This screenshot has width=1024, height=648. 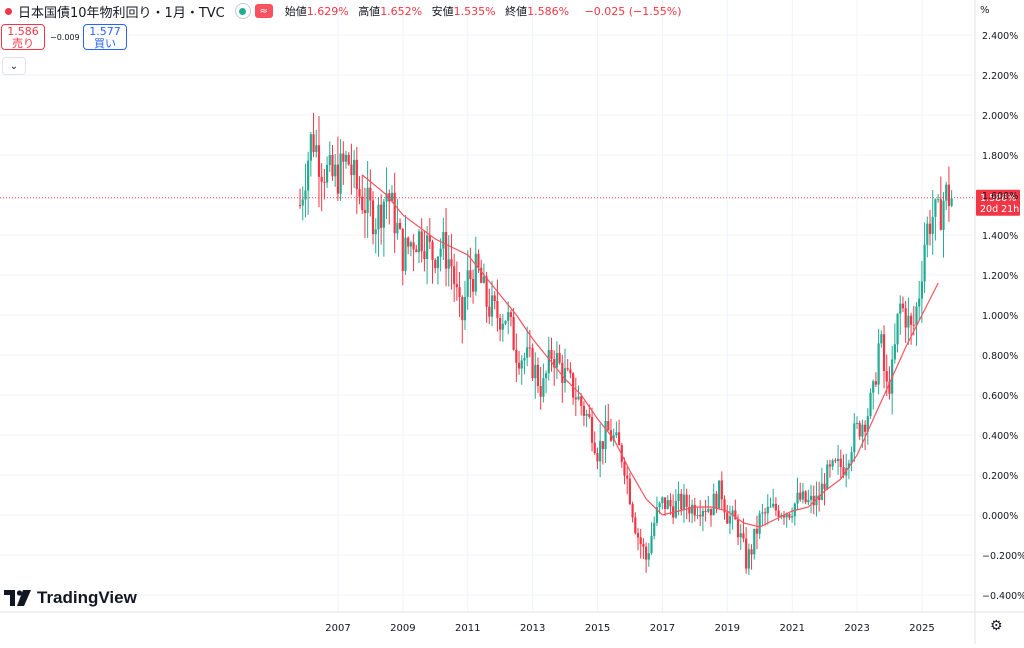 I want to click on sell-button: 1.586 売り, so click(x=23, y=37).